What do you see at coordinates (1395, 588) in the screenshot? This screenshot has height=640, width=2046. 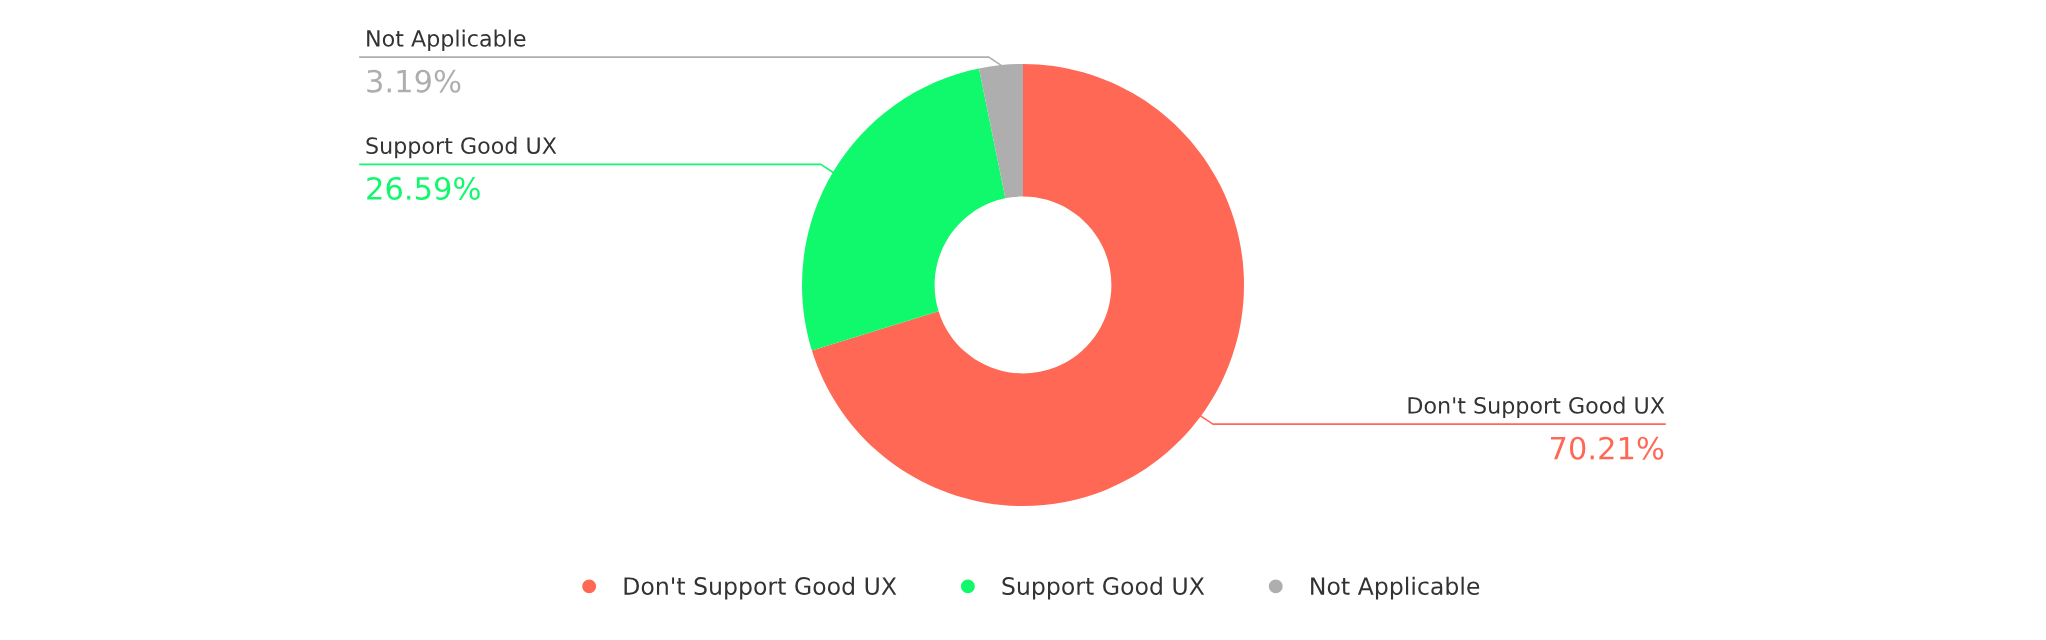 I see `legend-label: Not Applicable` at bounding box center [1395, 588].